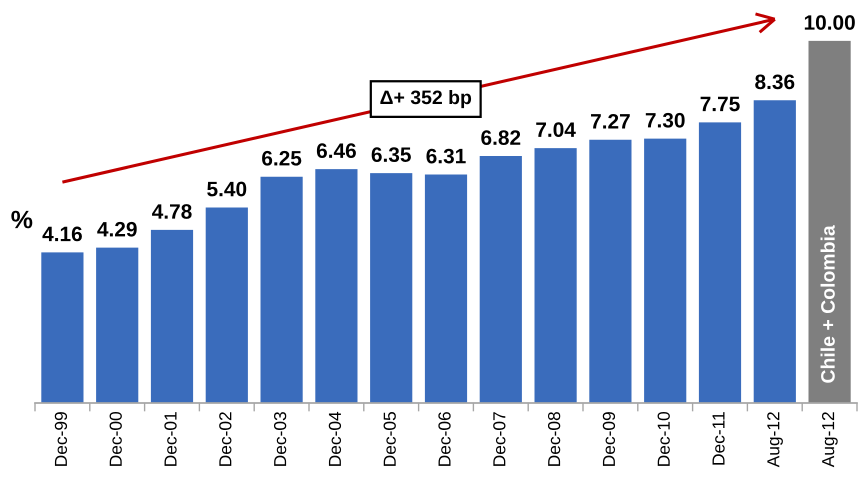  I want to click on data-label: 7.30, so click(665, 120).